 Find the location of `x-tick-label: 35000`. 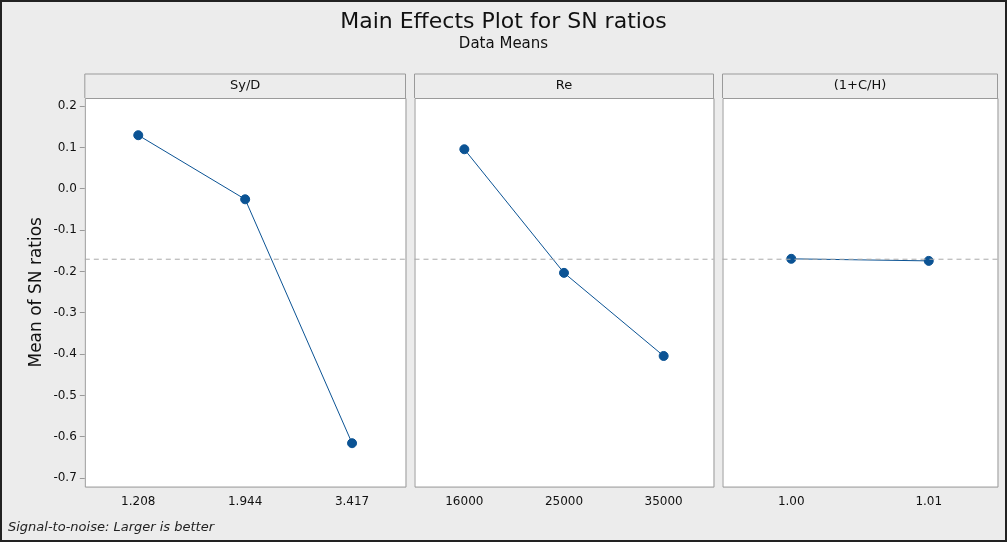

x-tick-label: 35000 is located at coordinates (663, 500).